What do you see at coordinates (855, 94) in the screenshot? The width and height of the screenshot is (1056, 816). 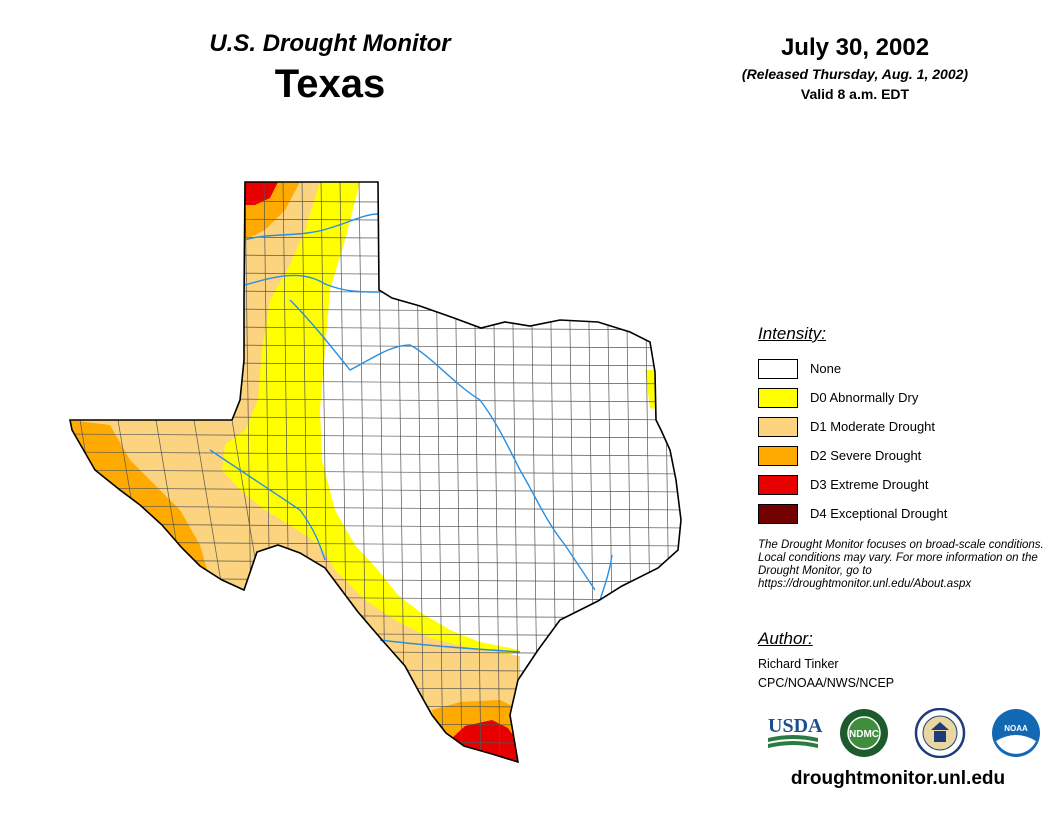 I see `valid-time: Valid 8 a.m. EDT` at bounding box center [855, 94].